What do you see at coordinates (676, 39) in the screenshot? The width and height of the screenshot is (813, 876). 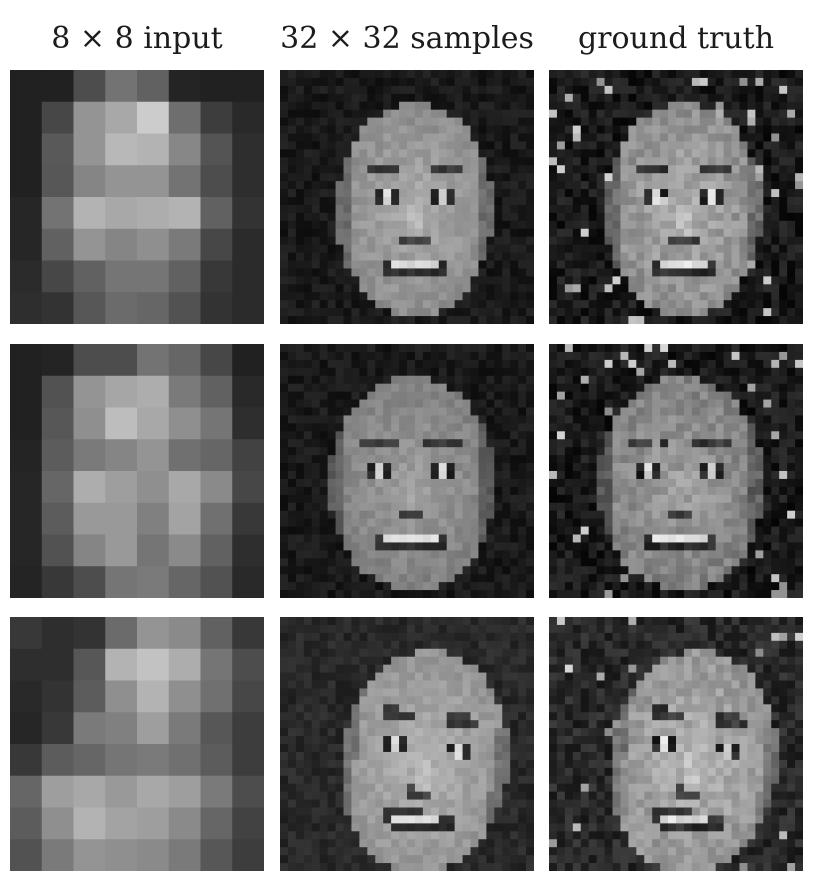 I see `column-header-ground-truth: ground truth` at bounding box center [676, 39].